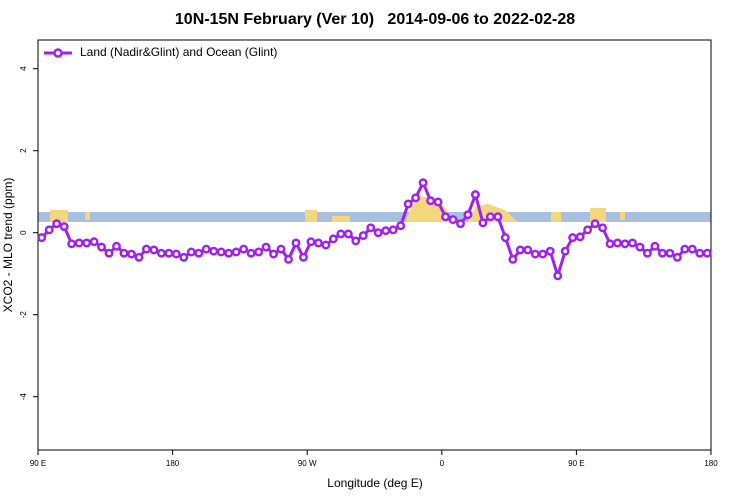  I want to click on legend-marker, so click(58, 53).